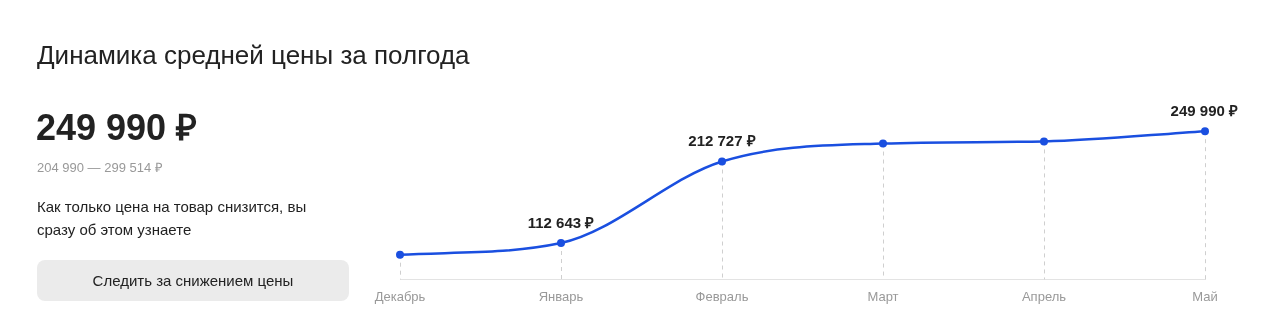 This screenshot has height=325, width=1280. What do you see at coordinates (117, 128) in the screenshot?
I see `text: 249 990 ₽` at bounding box center [117, 128].